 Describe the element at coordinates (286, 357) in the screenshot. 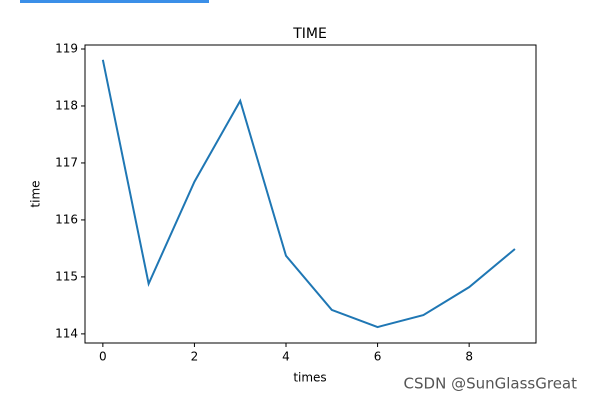

I see `x-tick-label: 4` at that location.